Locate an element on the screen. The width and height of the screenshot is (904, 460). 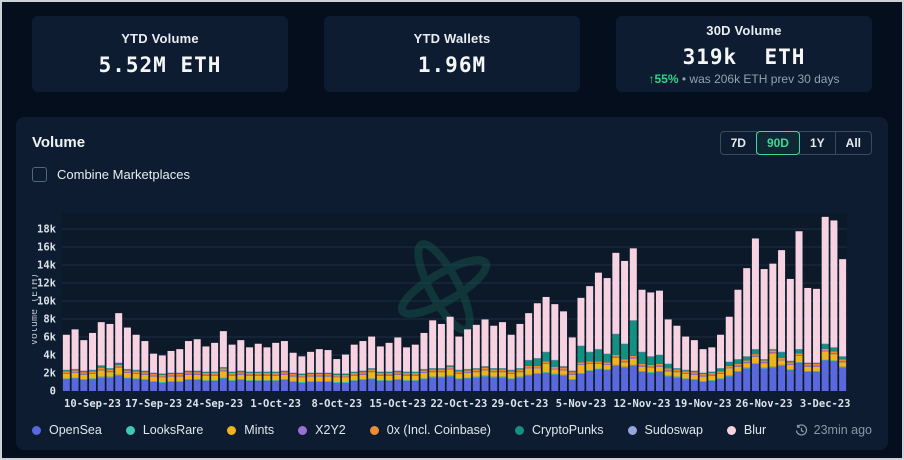
legend-item-blur: Blur is located at coordinates (746, 430).